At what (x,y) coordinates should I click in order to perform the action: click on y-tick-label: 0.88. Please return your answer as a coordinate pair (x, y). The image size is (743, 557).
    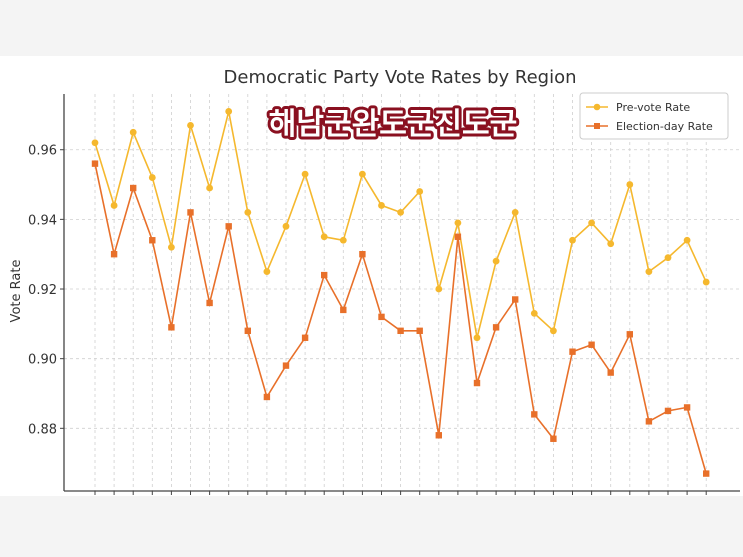
    Looking at the image, I should click on (42, 429).